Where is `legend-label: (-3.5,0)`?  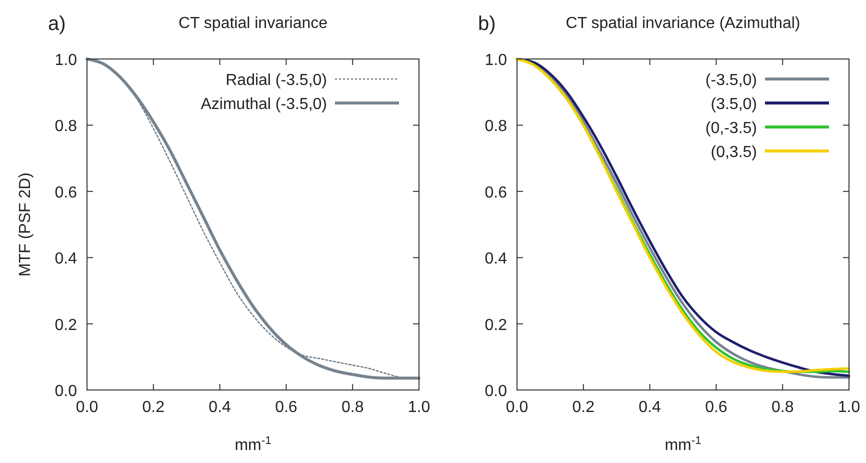
legend-label: (-3.5,0) is located at coordinates (731, 80).